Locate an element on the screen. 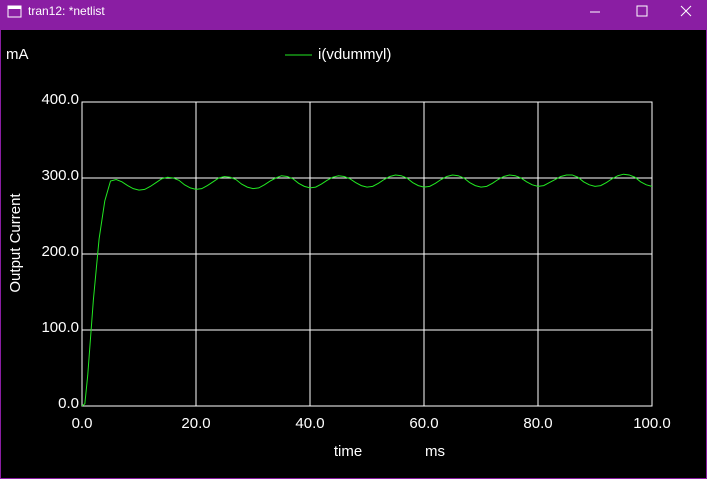 This screenshot has width=707, height=479. y-unit: mA is located at coordinates (17, 54).